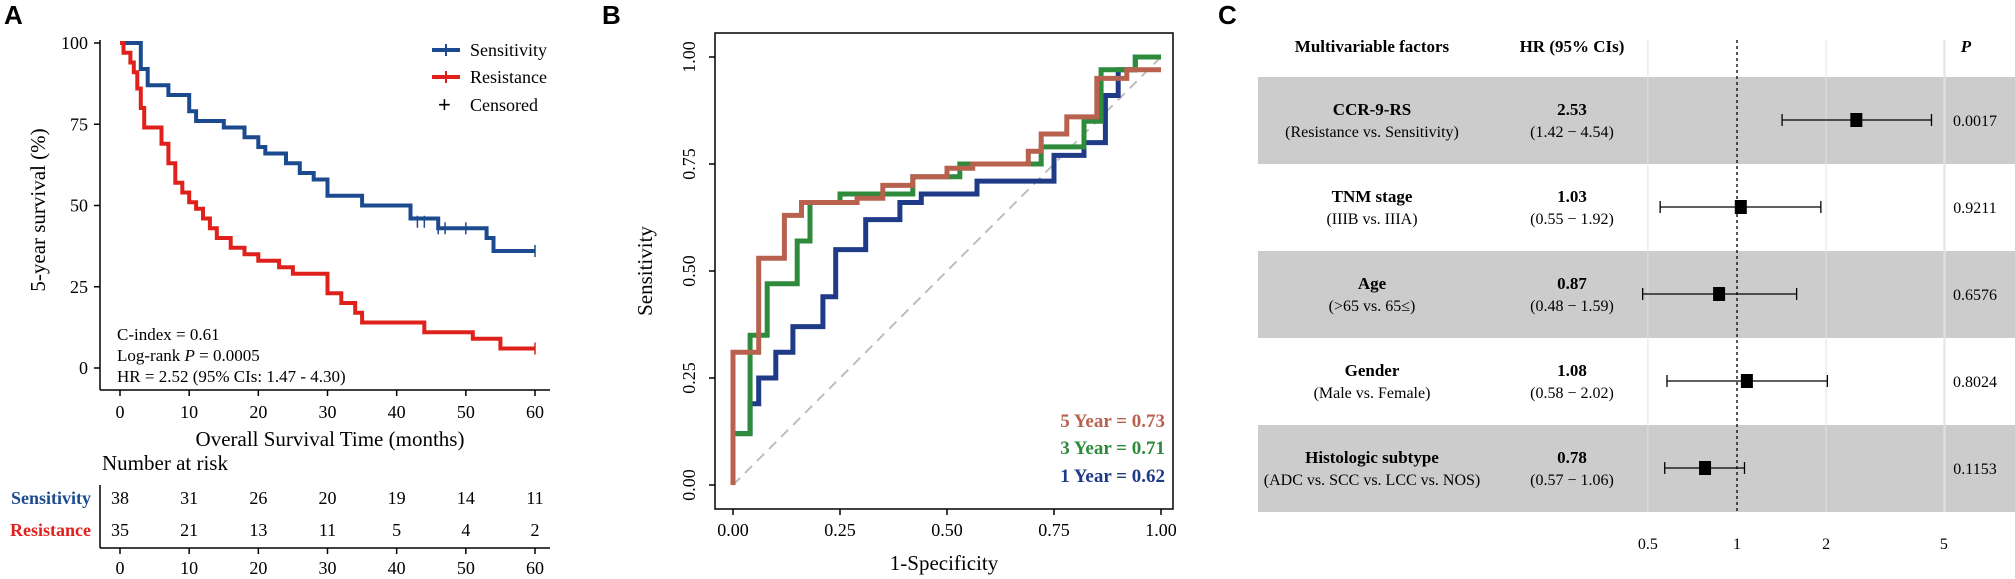 Image resolution: width=2015 pixels, height=579 pixels. What do you see at coordinates (508, 50) in the screenshot?
I see `legend-sensitivity-label: Sensitivity` at bounding box center [508, 50].